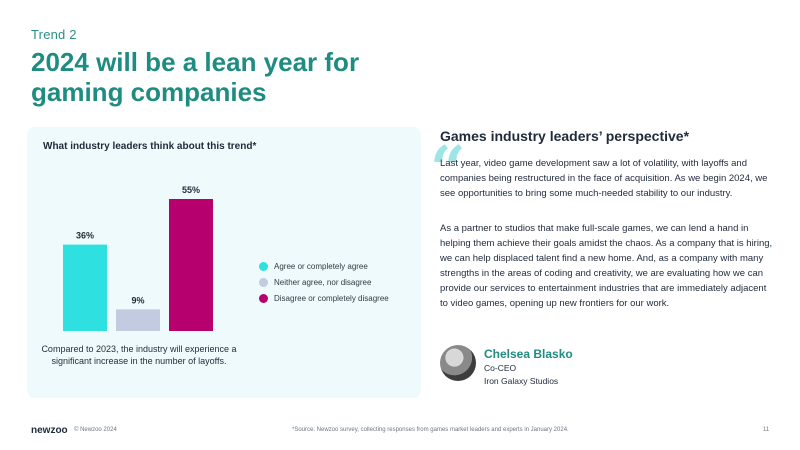  I want to click on legend-item-agree: Agree or completely agree, so click(324, 266).